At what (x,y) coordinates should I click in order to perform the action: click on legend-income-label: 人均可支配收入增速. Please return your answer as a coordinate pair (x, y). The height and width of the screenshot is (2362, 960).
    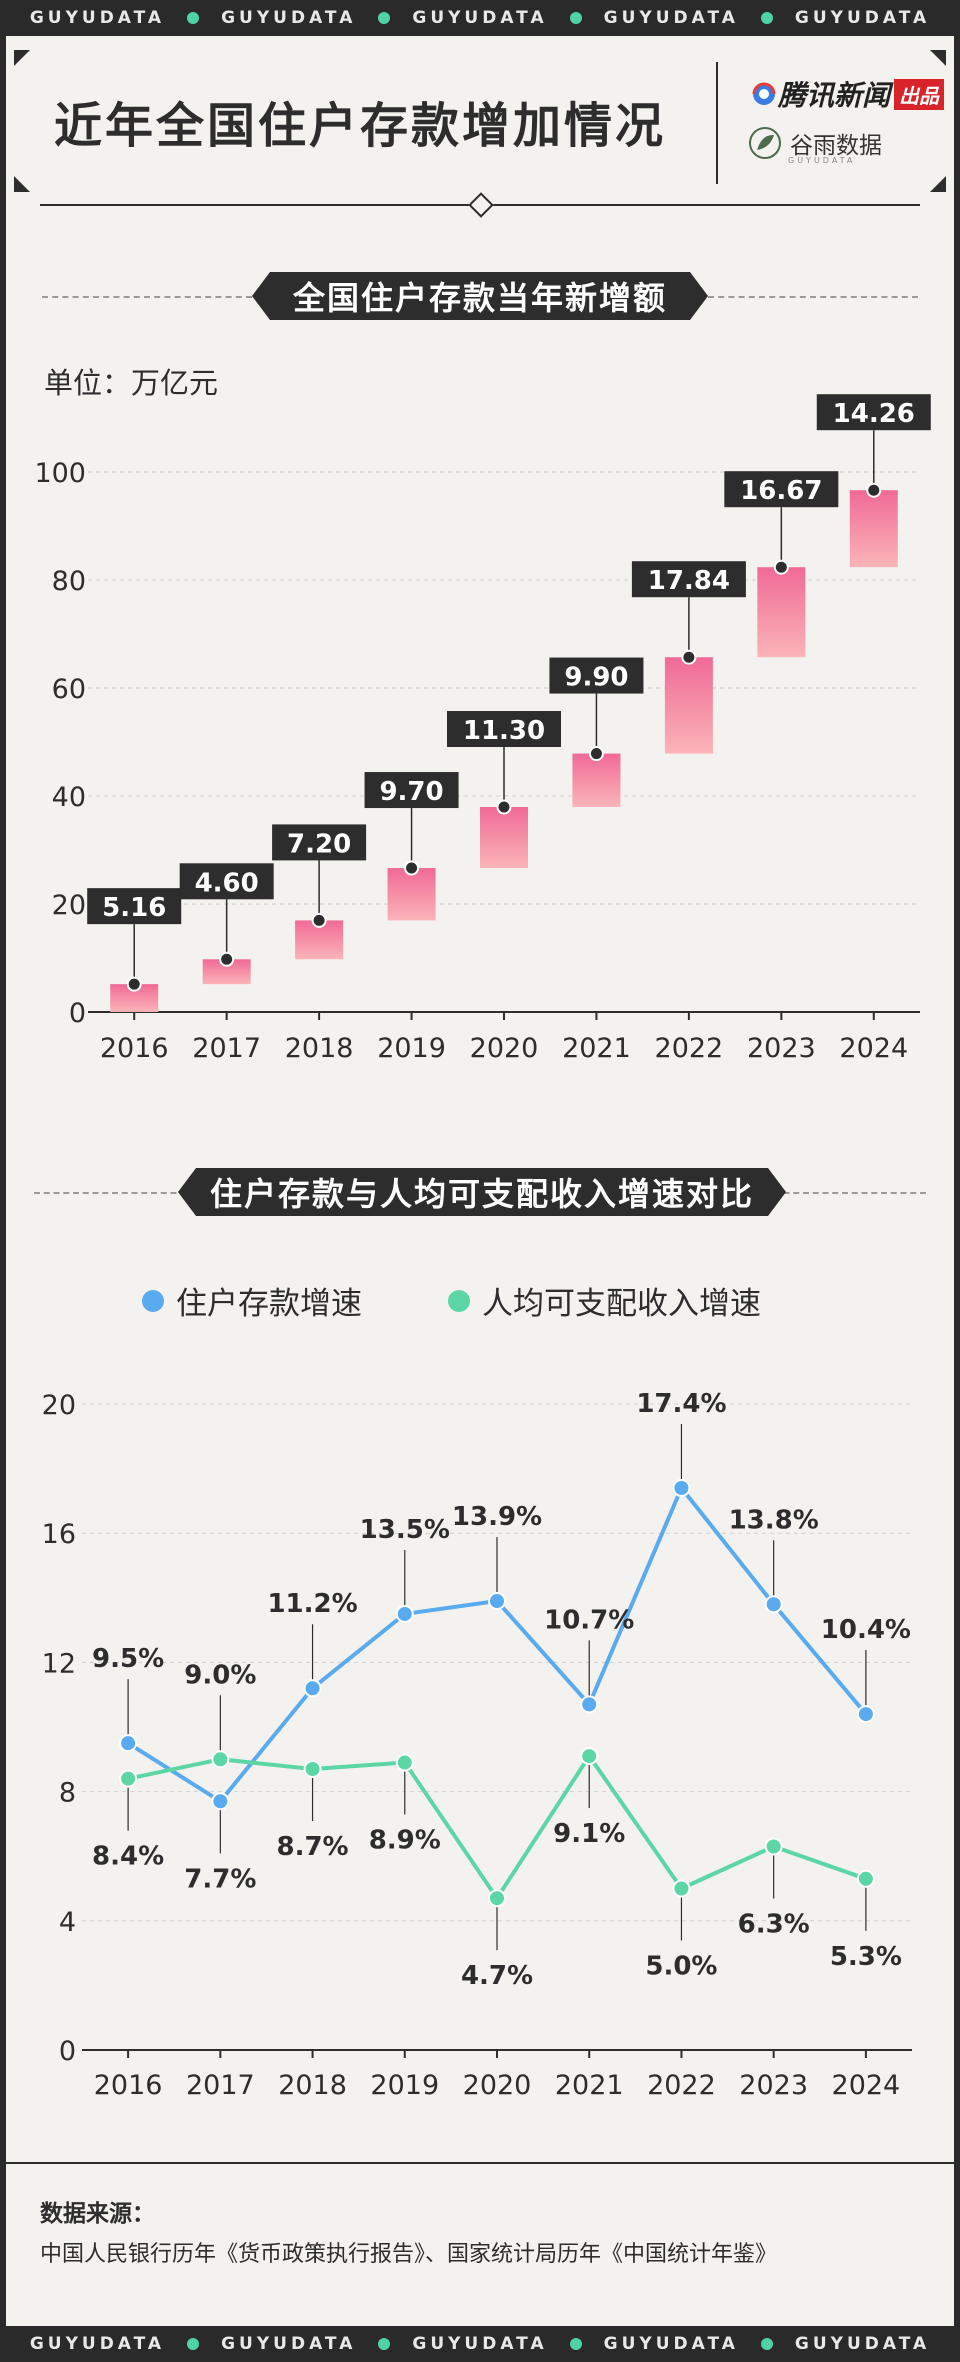
    Looking at the image, I should click on (621, 1304).